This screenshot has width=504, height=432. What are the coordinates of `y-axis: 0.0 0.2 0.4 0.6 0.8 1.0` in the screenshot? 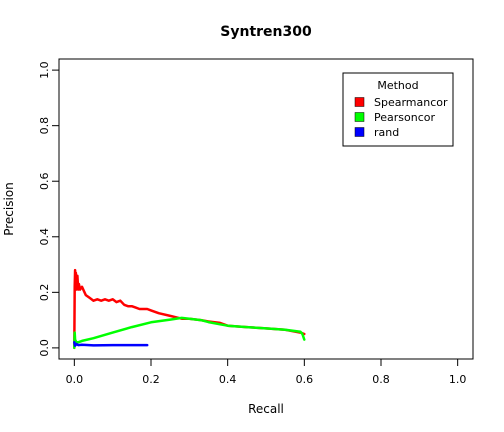 It's located at (49, 209).